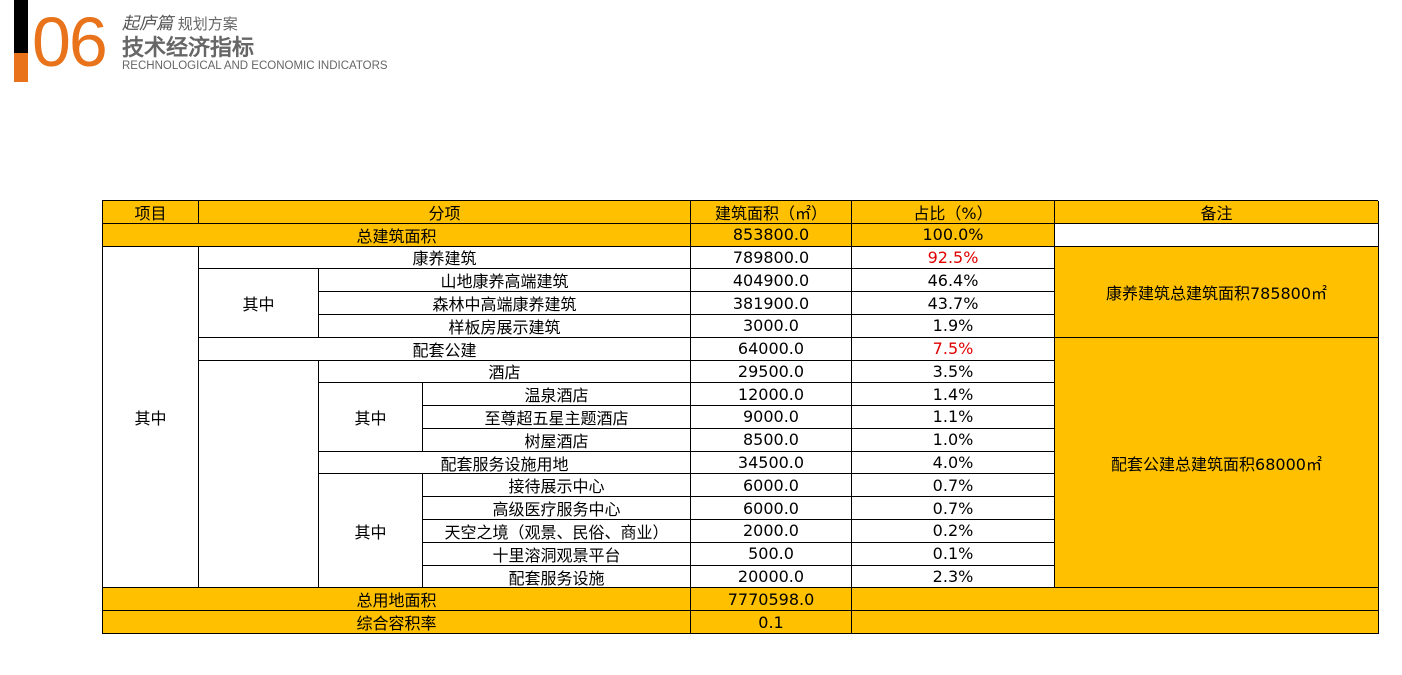 This screenshot has height=675, width=1402. I want to click on blank-cell, so click(259, 474).